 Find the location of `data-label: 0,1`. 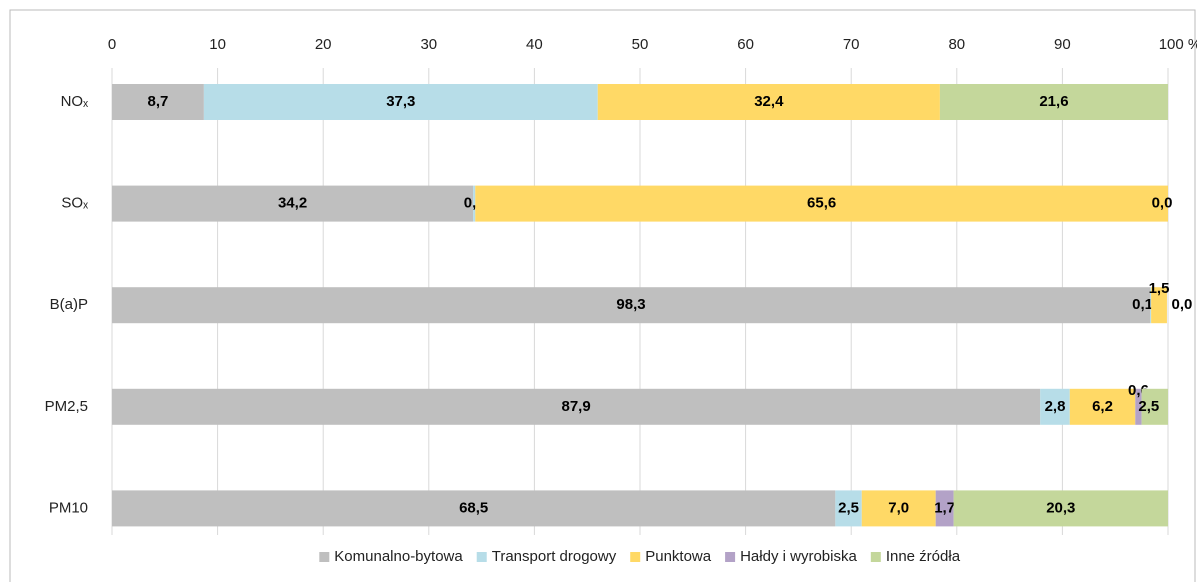

data-label: 0,1 is located at coordinates (1142, 304).